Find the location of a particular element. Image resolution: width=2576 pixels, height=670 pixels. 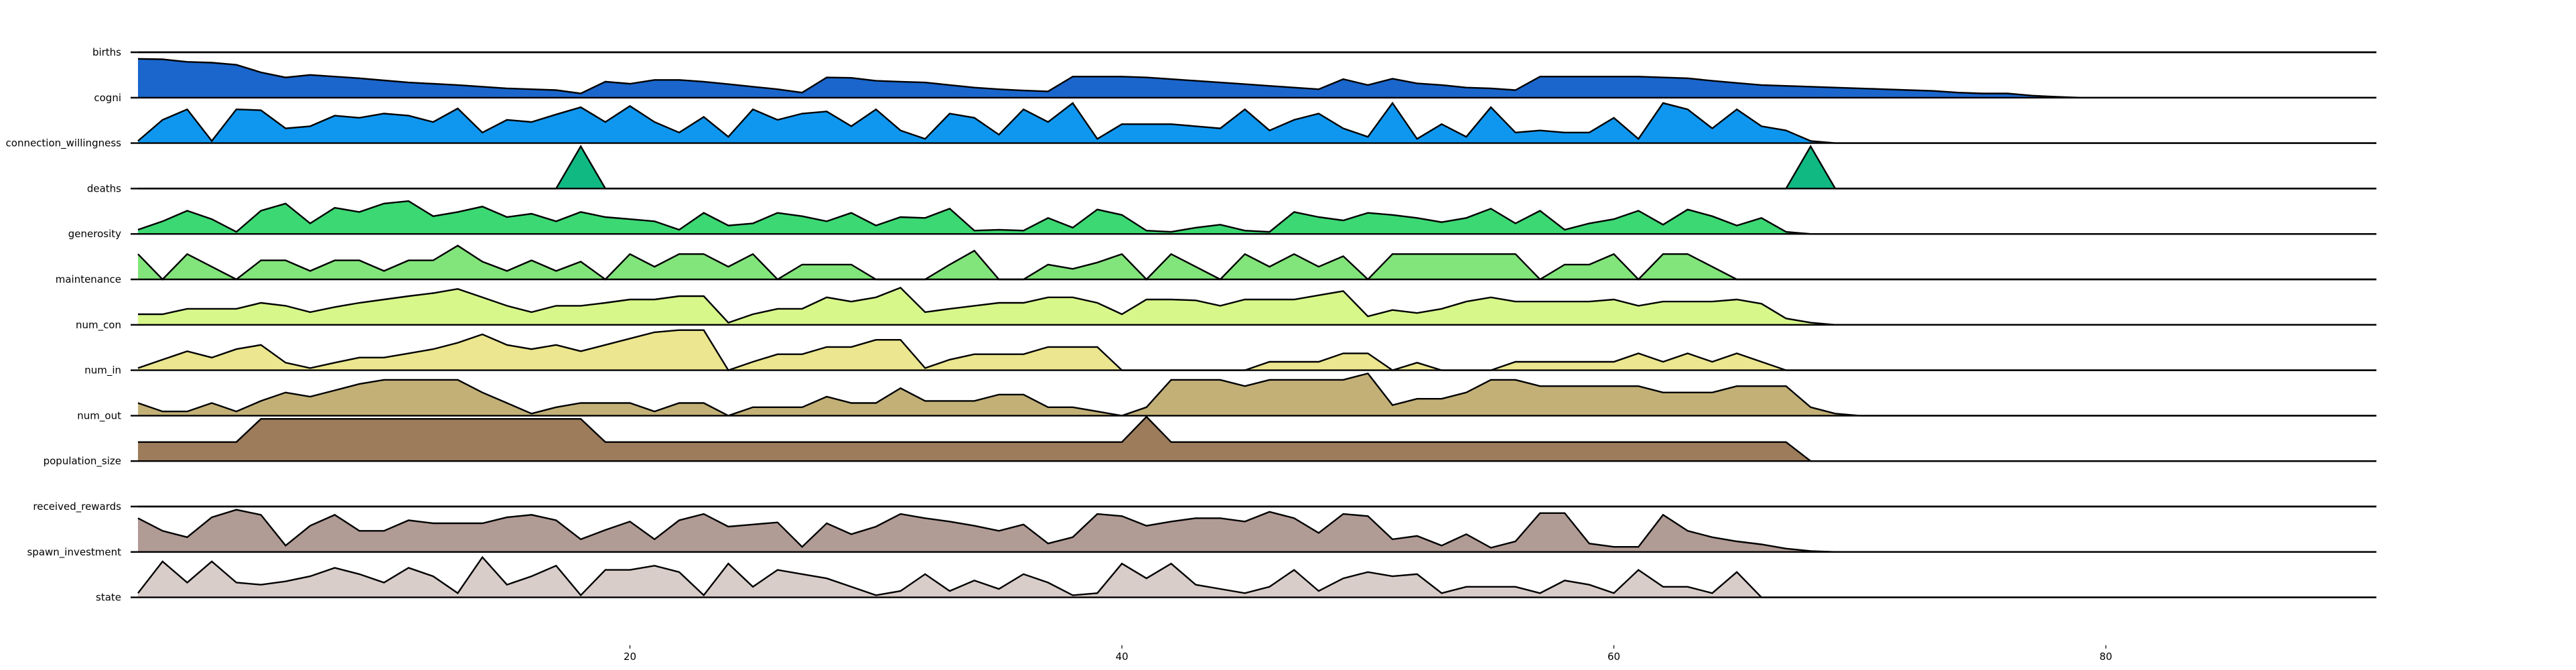

row-label-births: births is located at coordinates (106, 52).